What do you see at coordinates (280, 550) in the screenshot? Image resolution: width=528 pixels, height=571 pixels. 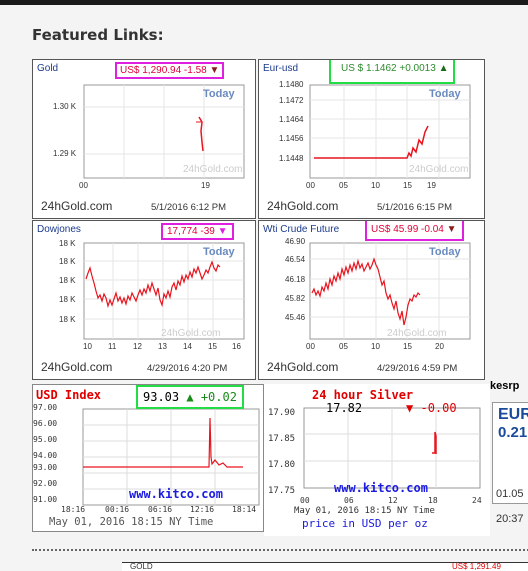 I see `dotted-separator` at bounding box center [280, 550].